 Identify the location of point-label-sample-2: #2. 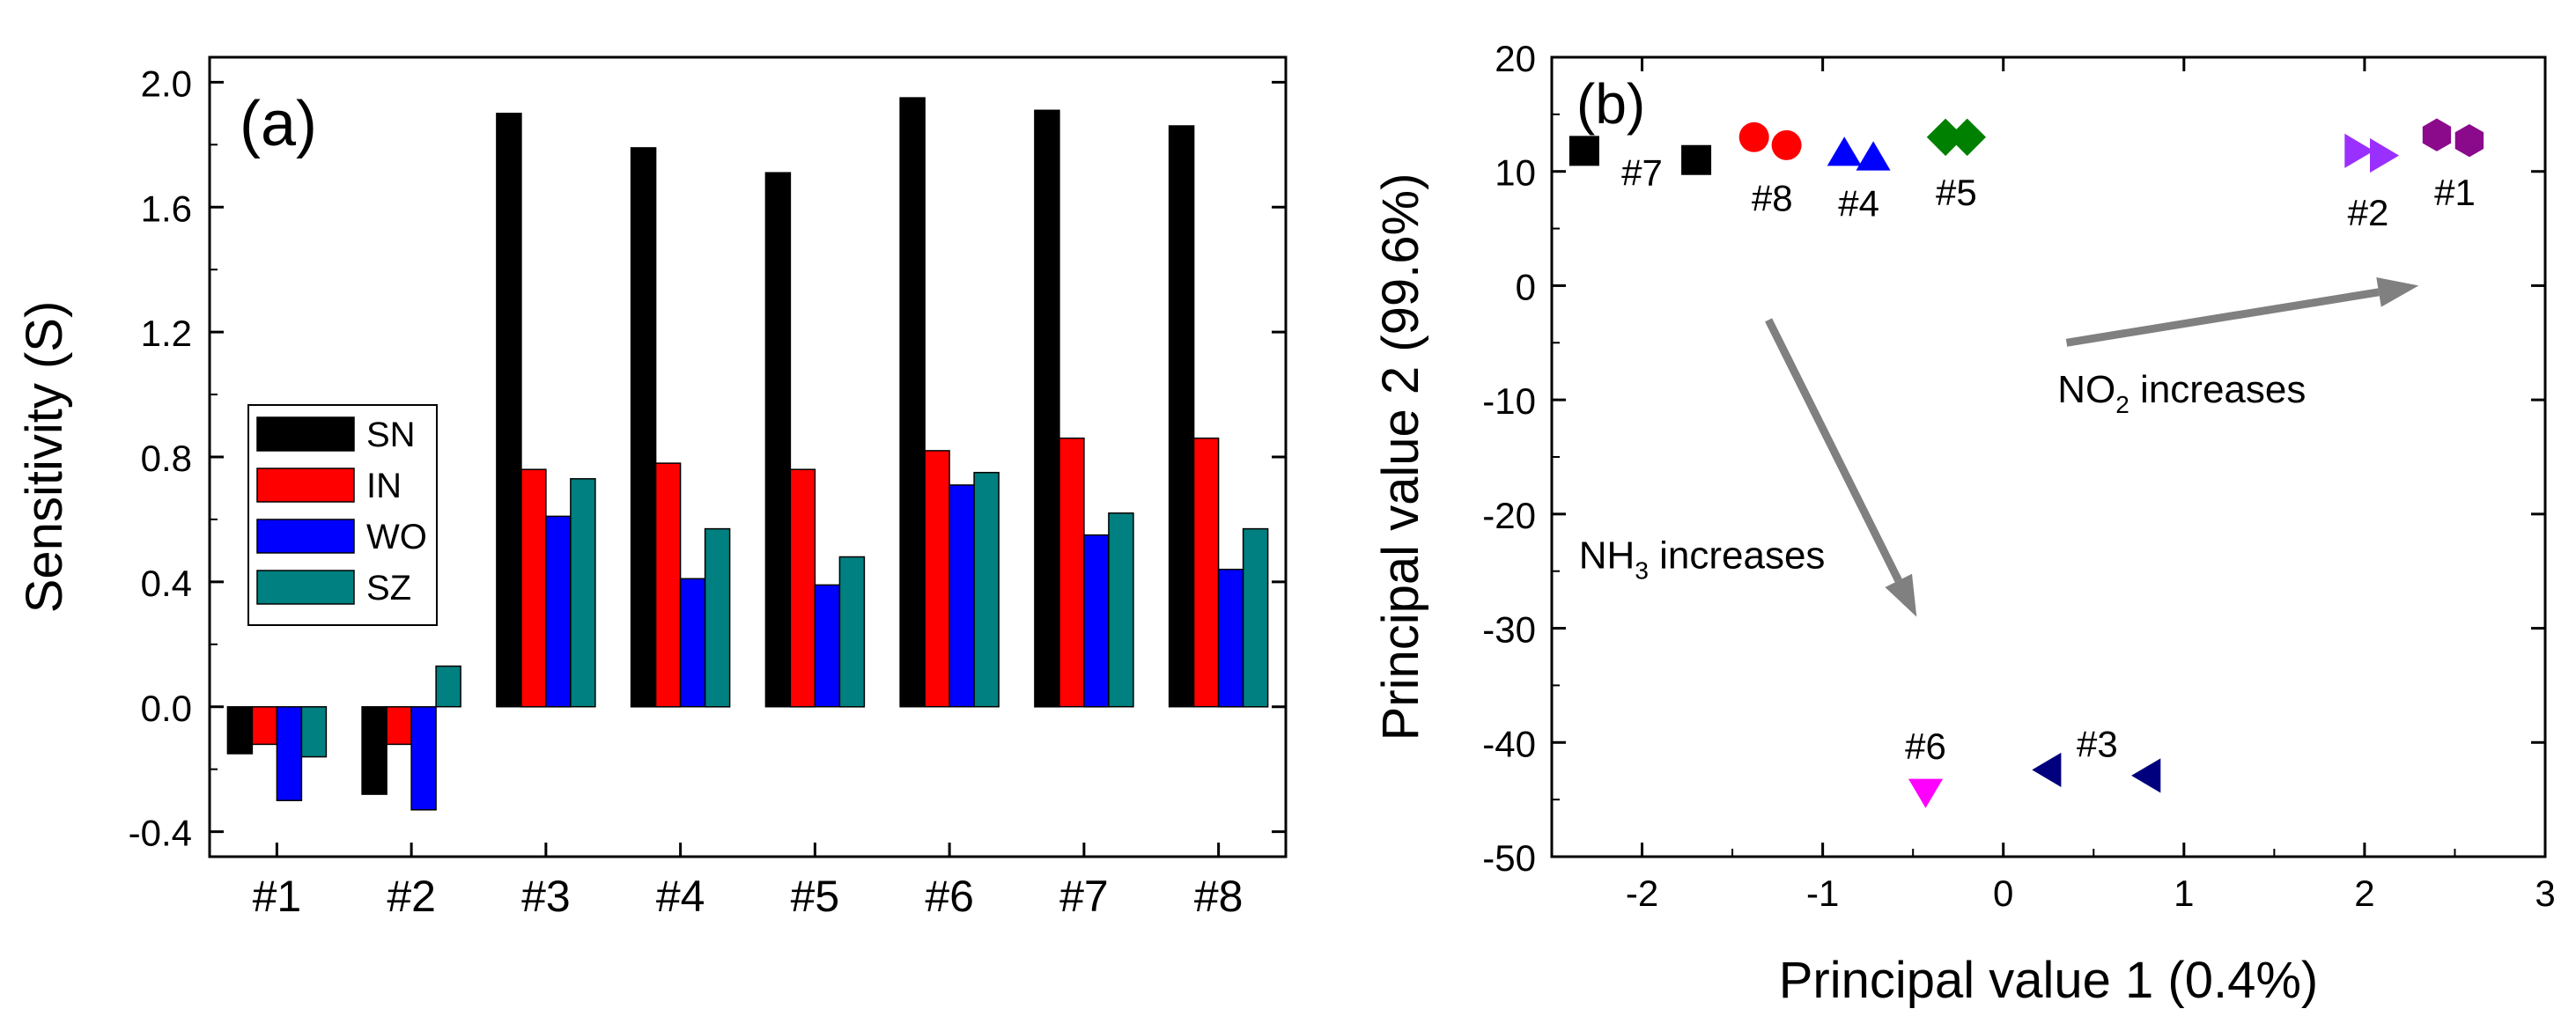
(2368, 212).